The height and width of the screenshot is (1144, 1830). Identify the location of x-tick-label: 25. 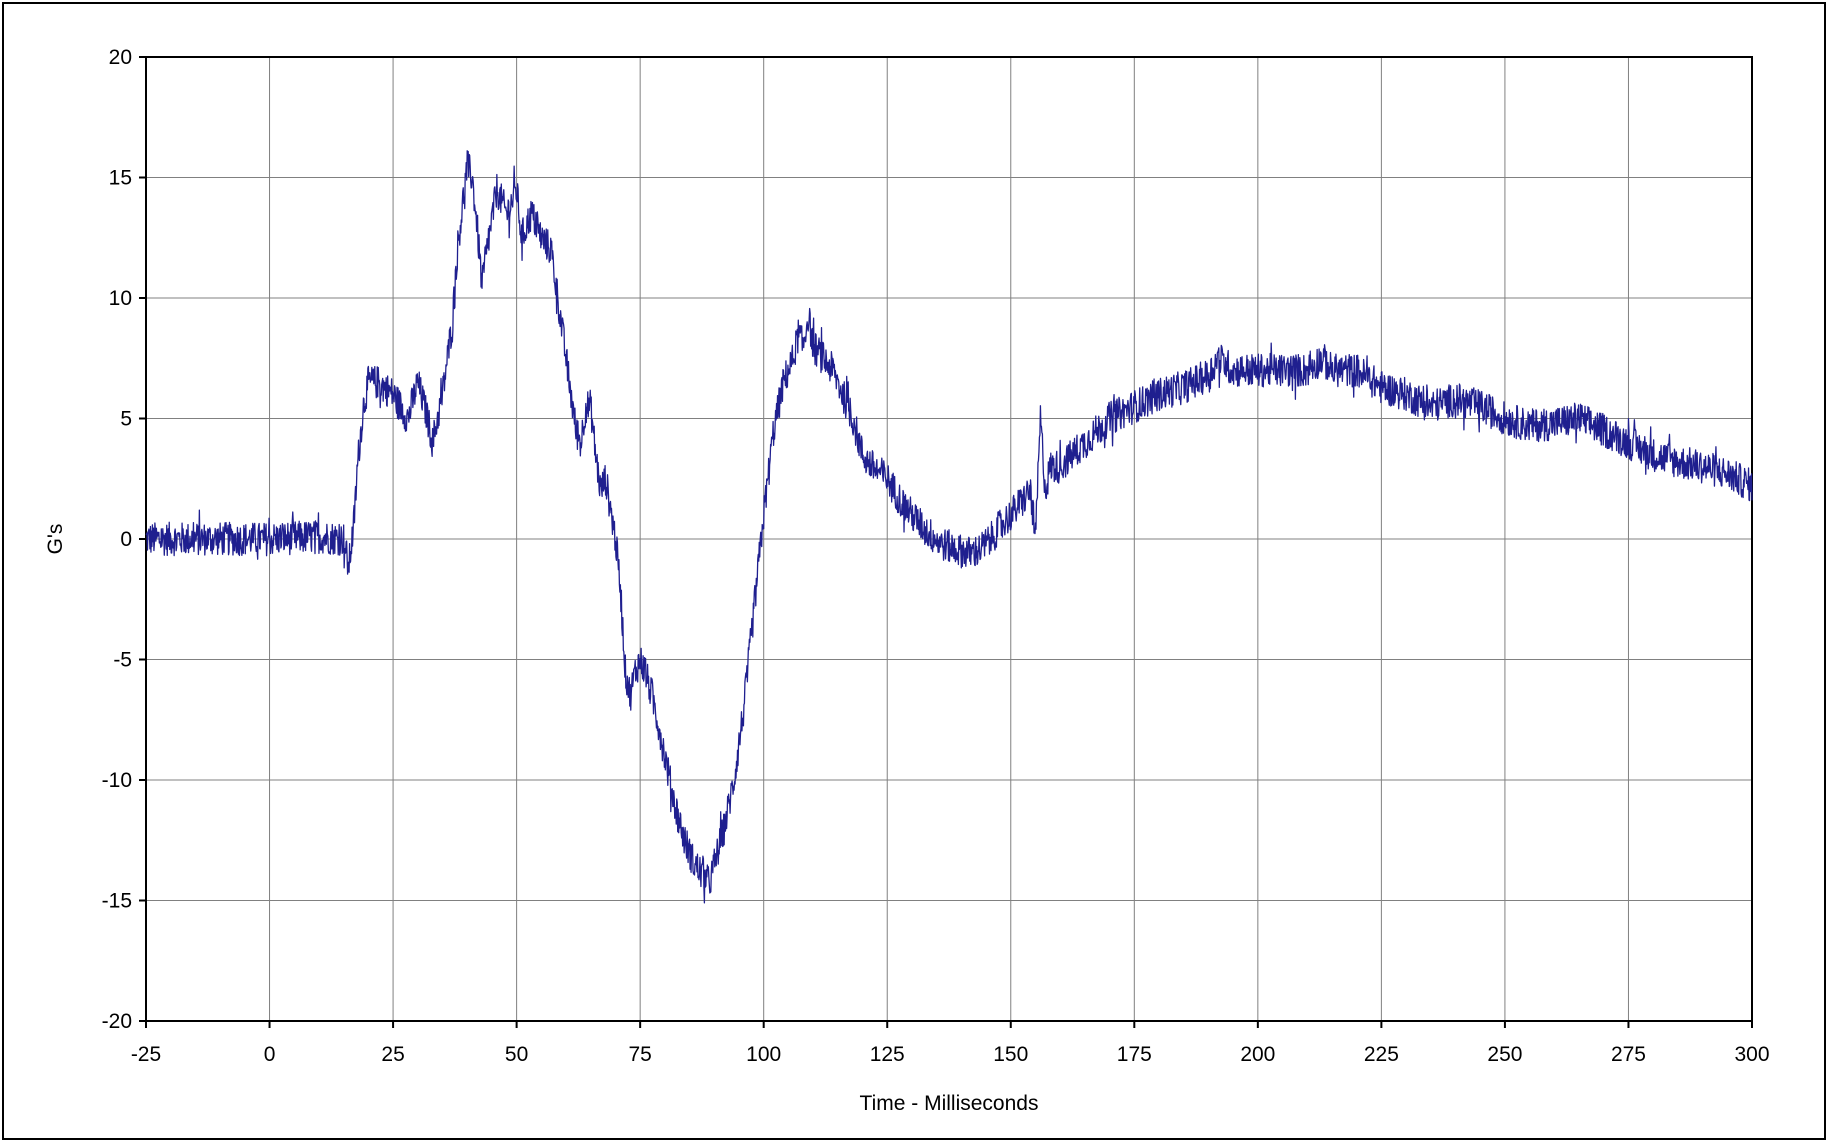
(392, 1054).